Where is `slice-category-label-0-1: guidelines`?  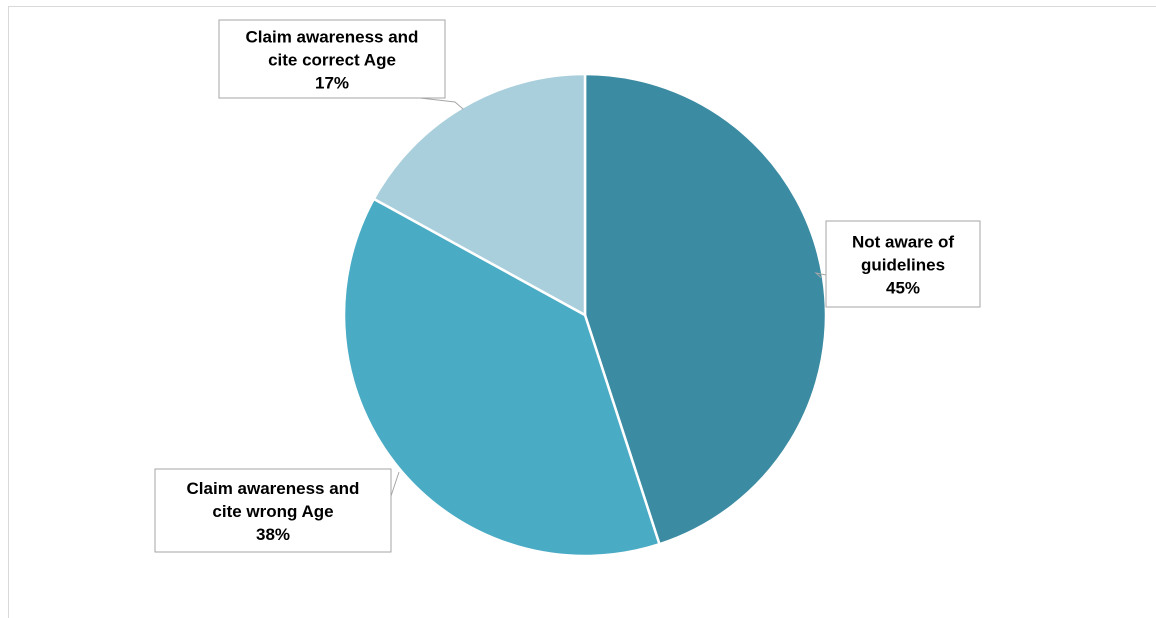
slice-category-label-0-1: guidelines is located at coordinates (903, 265).